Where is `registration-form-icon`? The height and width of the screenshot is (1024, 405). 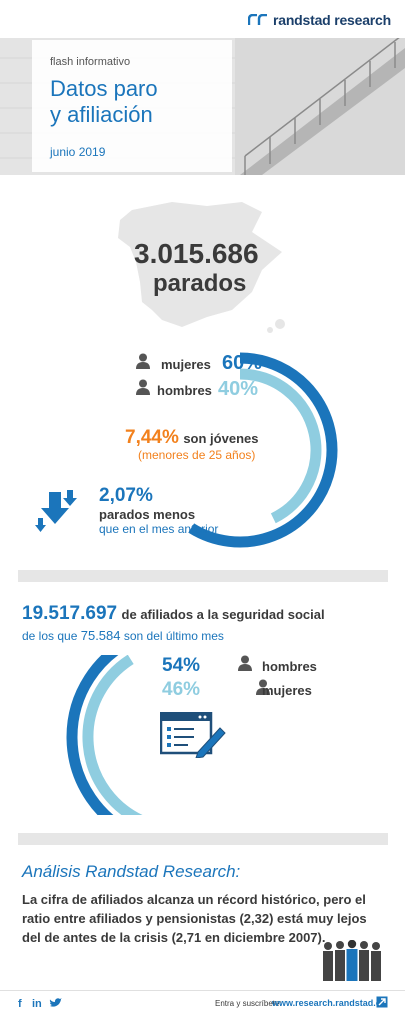 registration-form-icon is located at coordinates (193, 735).